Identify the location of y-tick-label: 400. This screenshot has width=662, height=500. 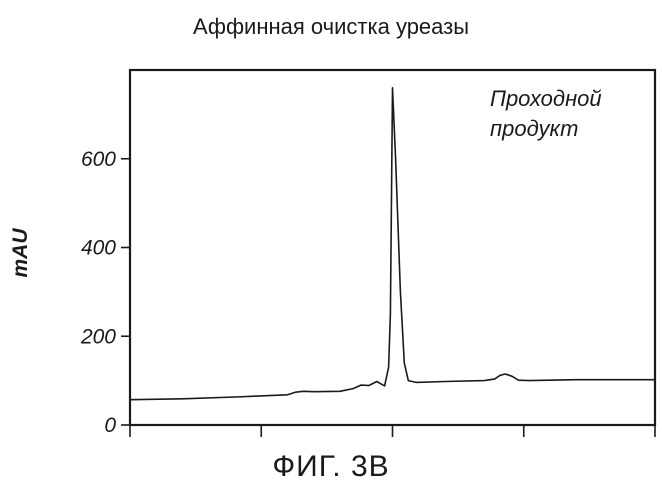
(98, 248).